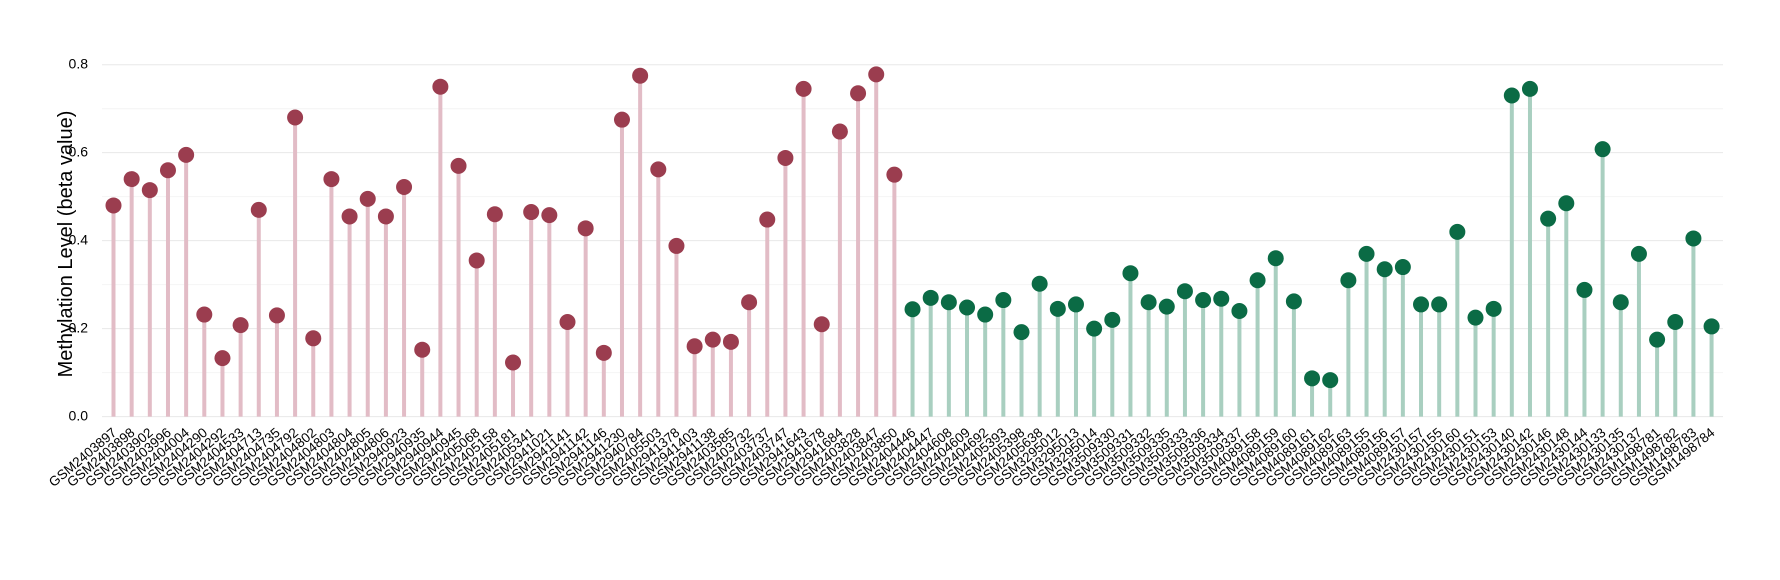 This screenshot has height=580, width=1780. What do you see at coordinates (79, 63) in the screenshot?
I see `y-tick-label: 0.8` at bounding box center [79, 63].